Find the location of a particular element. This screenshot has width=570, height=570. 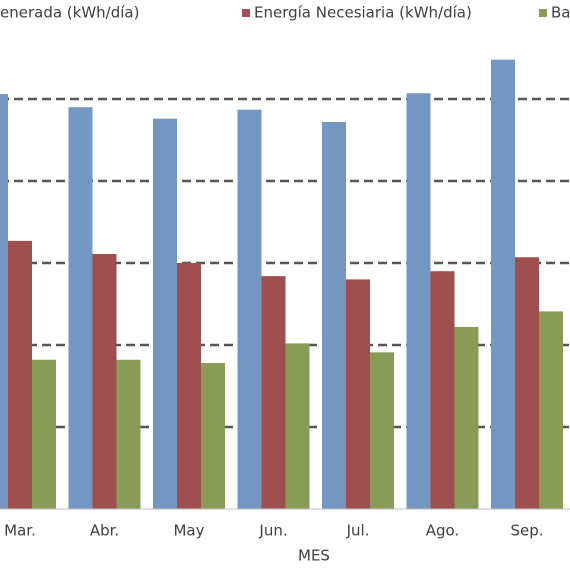

x-tick-label: Mar. is located at coordinates (20, 531).